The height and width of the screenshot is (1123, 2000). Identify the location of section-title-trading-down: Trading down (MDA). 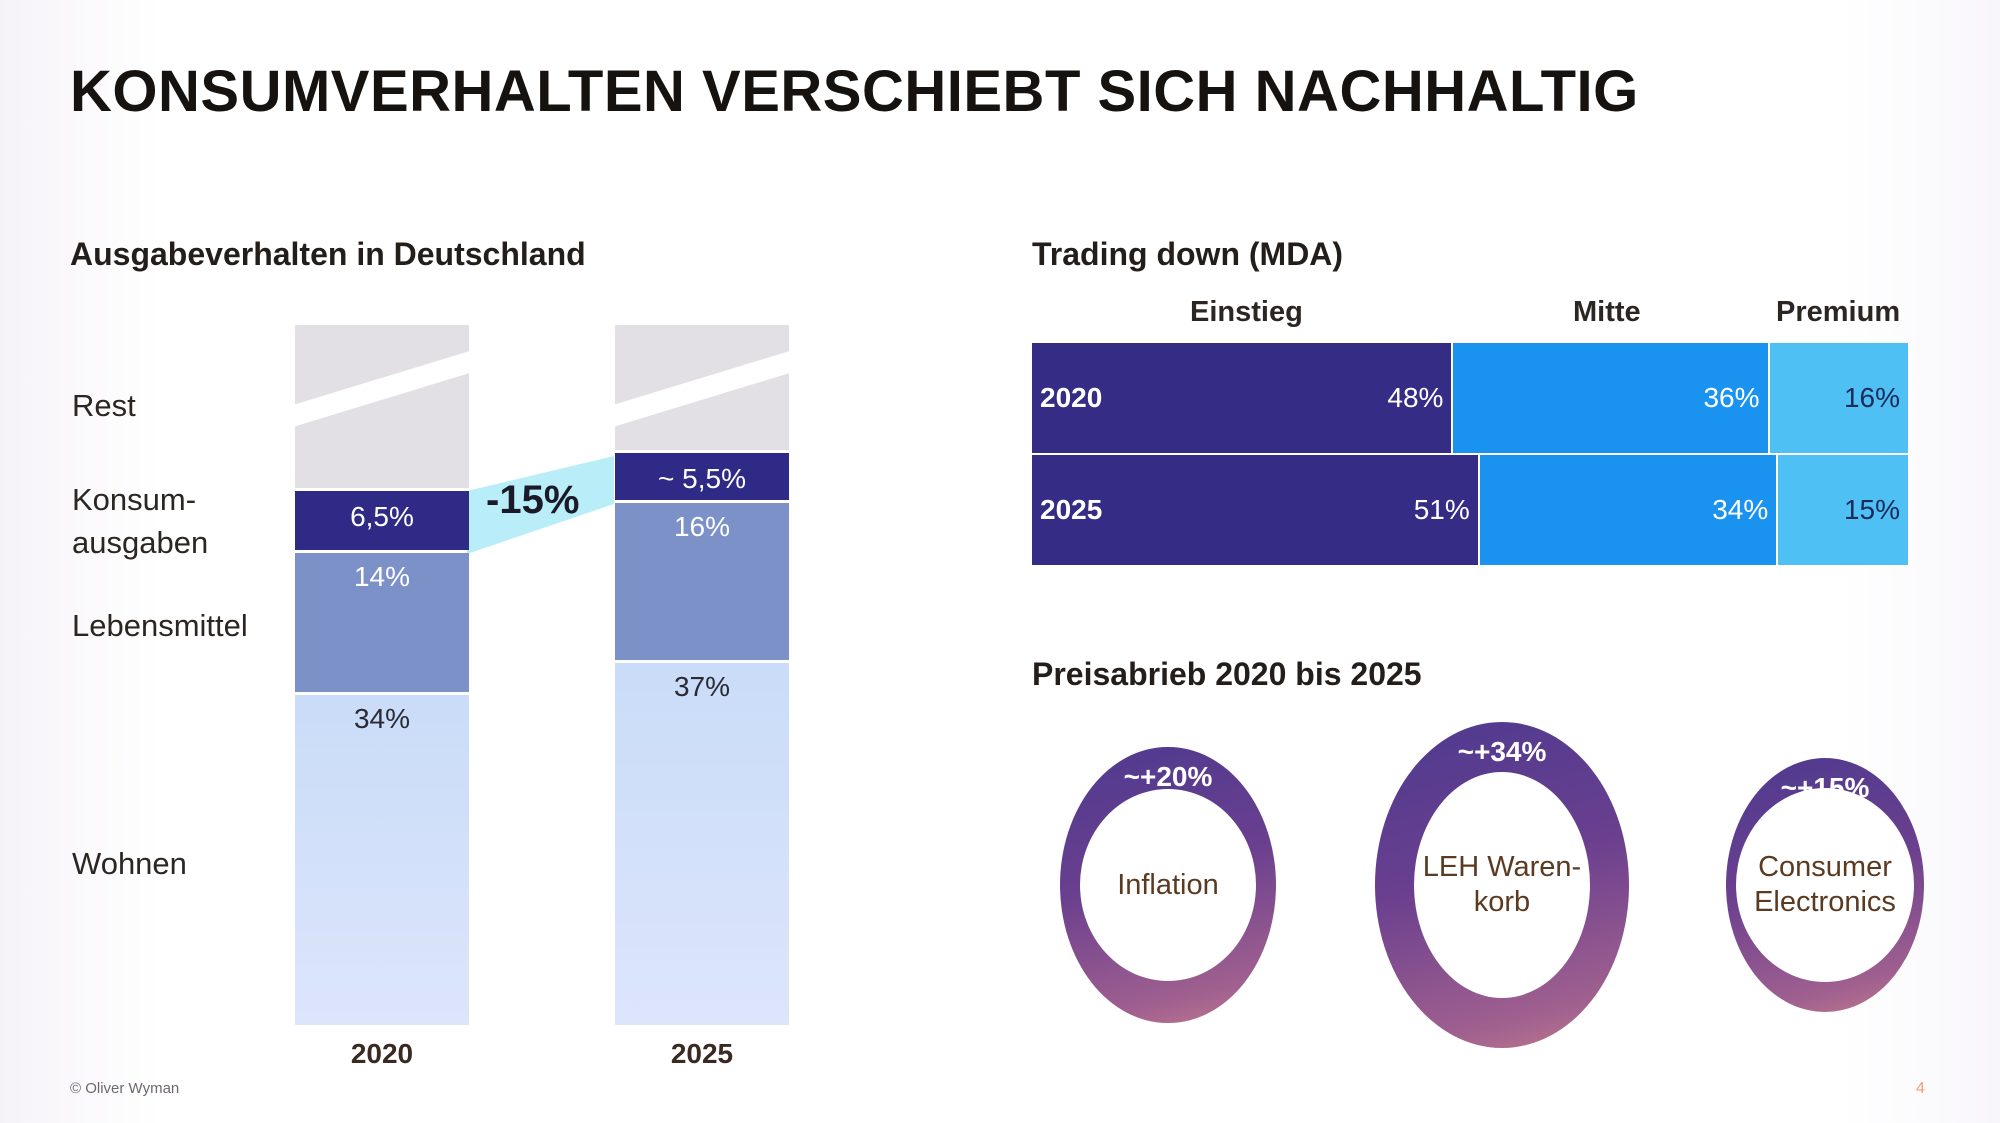
(1188, 254).